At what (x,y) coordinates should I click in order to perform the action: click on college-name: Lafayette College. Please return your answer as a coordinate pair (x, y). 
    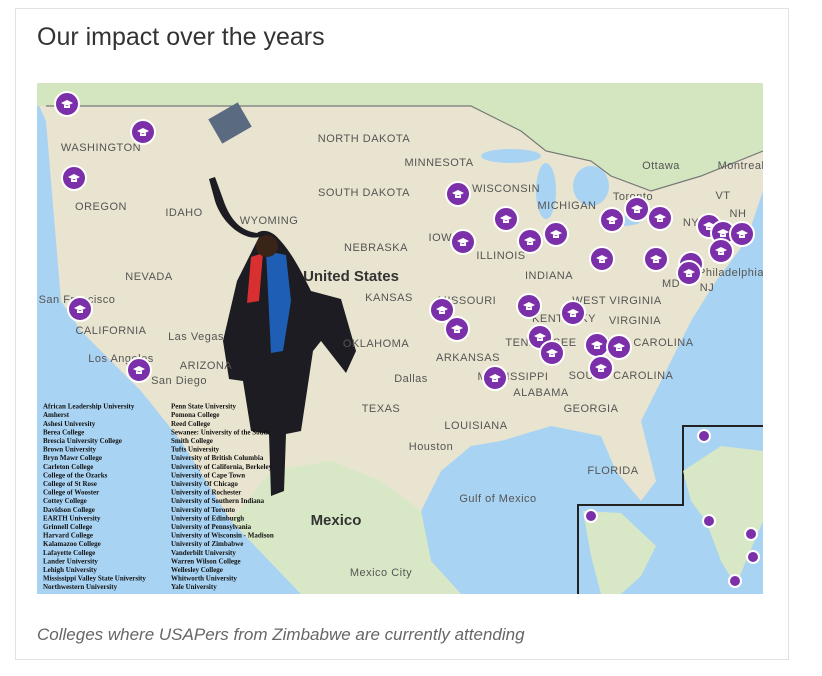
    Looking at the image, I should click on (69, 553).